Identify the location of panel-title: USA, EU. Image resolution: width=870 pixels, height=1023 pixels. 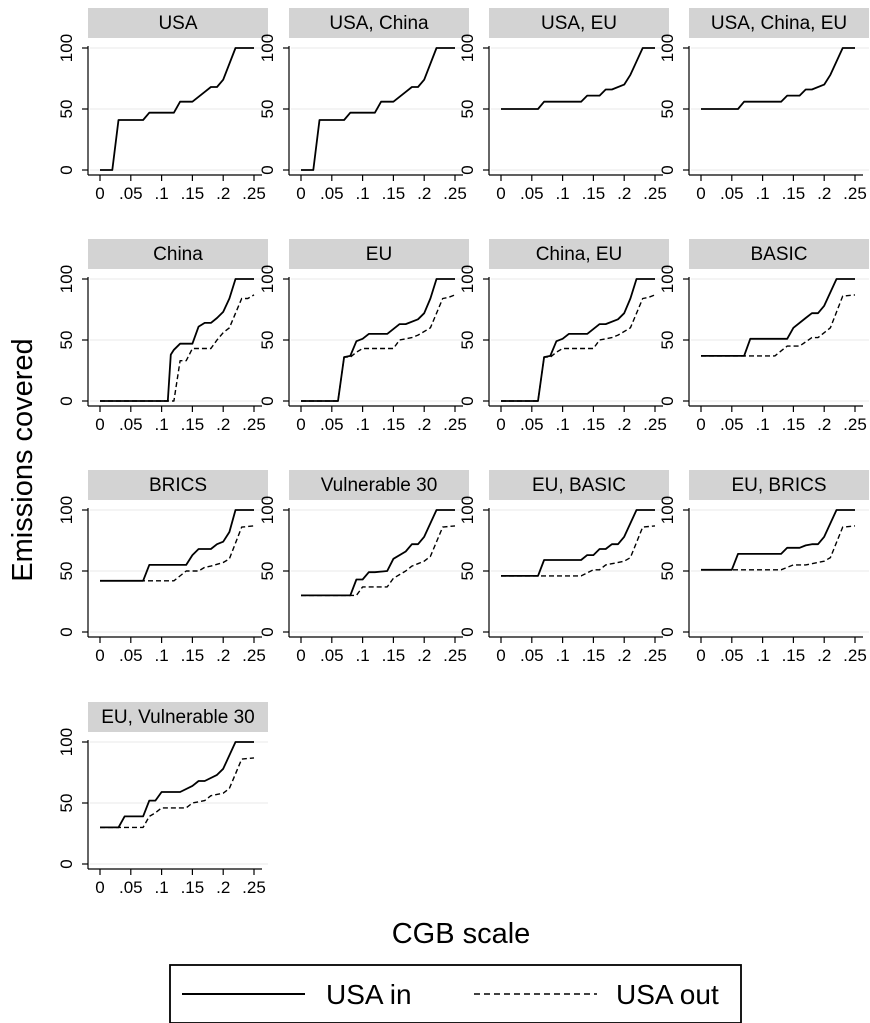
(579, 23).